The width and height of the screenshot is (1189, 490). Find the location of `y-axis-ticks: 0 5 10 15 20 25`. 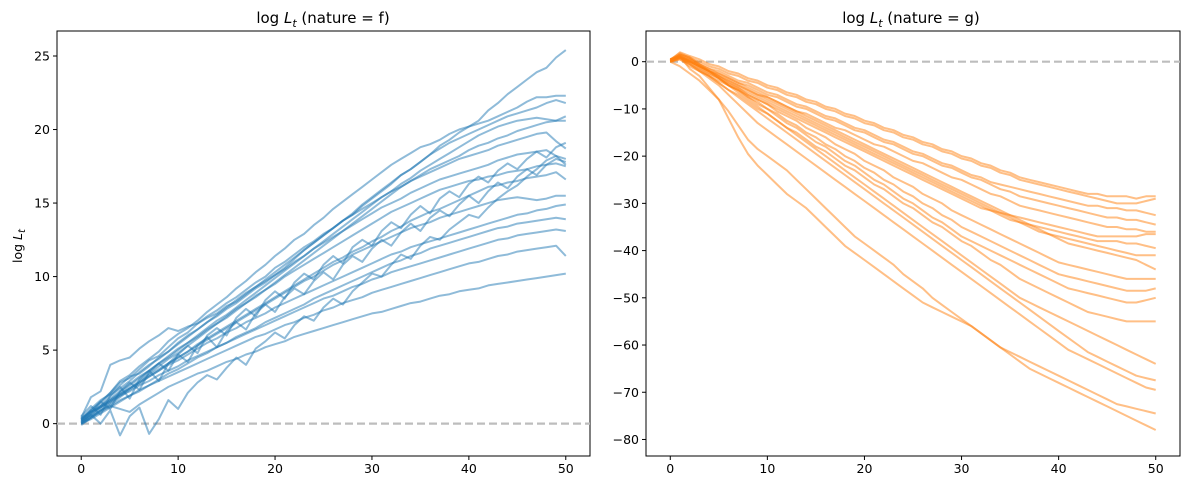

y-axis-ticks: 0 5 10 15 20 25 is located at coordinates (45, 240).